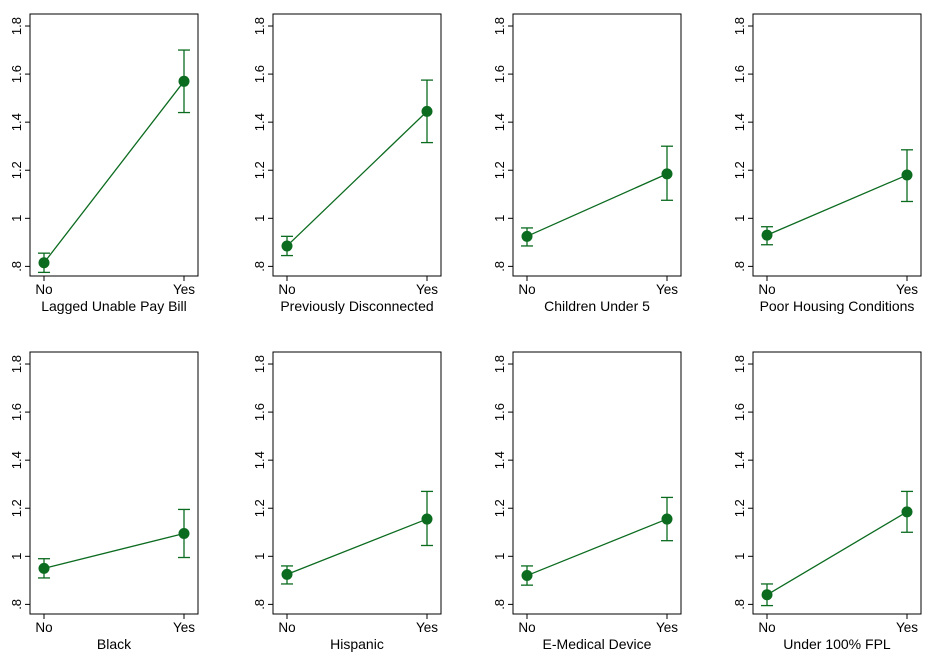 The image size is (929, 663). Describe the element at coordinates (837, 644) in the screenshot. I see `x-axis-title: Under 100% FPL` at that location.